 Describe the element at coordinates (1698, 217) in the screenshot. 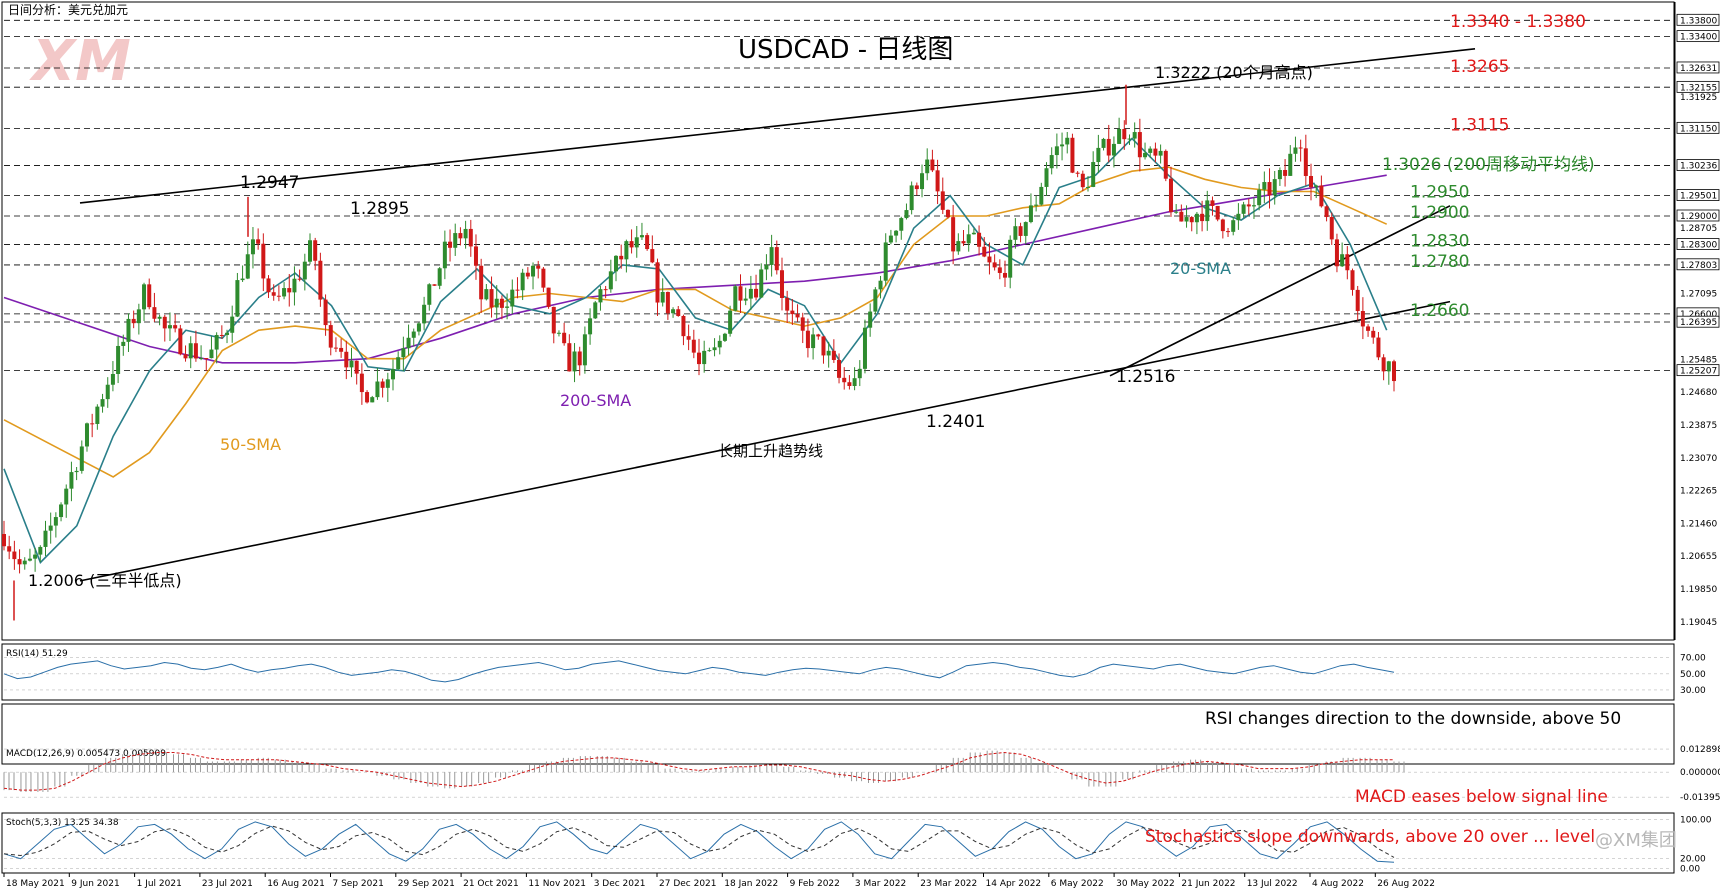

I see `price-tick-label-8: 1.29000` at that location.